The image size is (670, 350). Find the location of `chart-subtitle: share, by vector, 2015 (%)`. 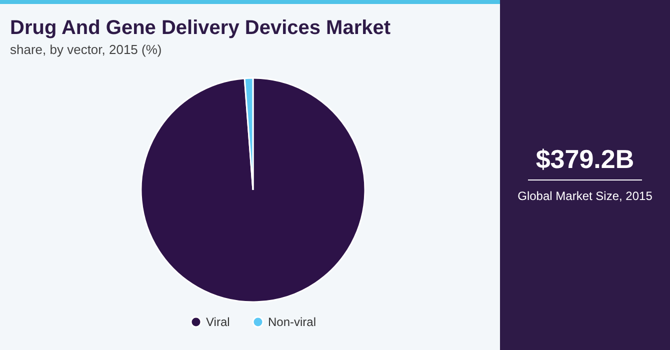

chart-subtitle: share, by vector, 2015 (%) is located at coordinates (86, 49).